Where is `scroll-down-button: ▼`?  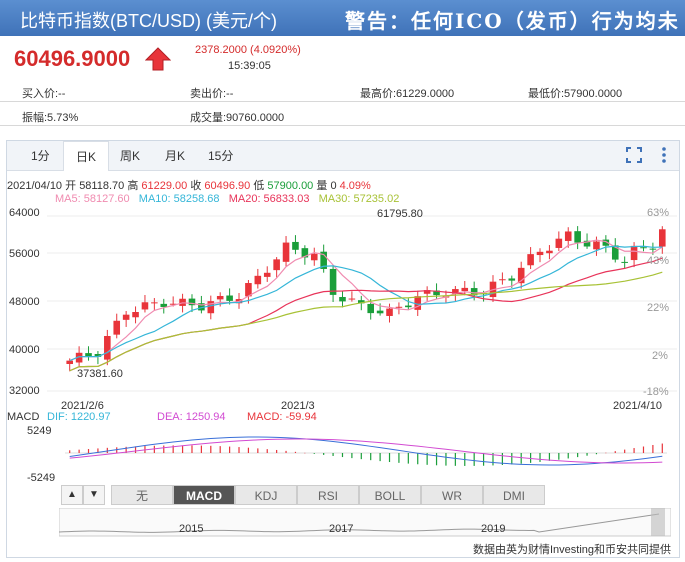
scroll-down-button: ▼ is located at coordinates (94, 495).